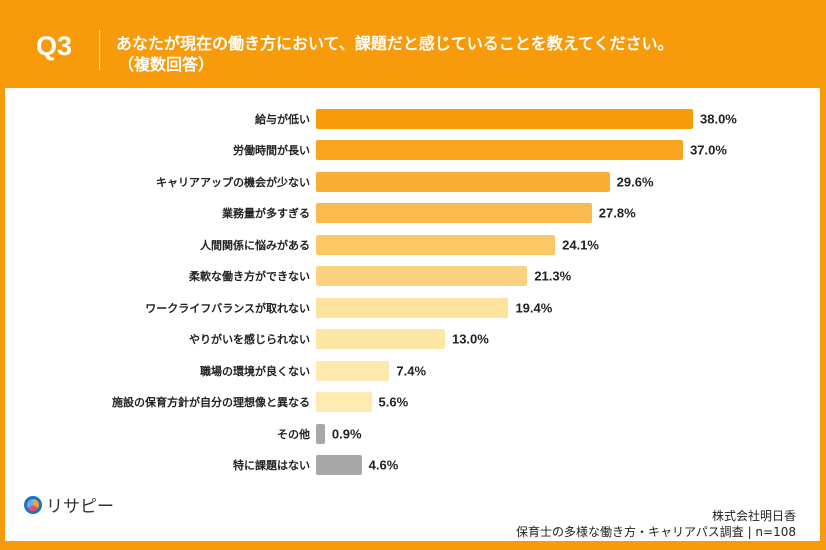 The image size is (826, 550). I want to click on logo-pin-icon, so click(33, 504).